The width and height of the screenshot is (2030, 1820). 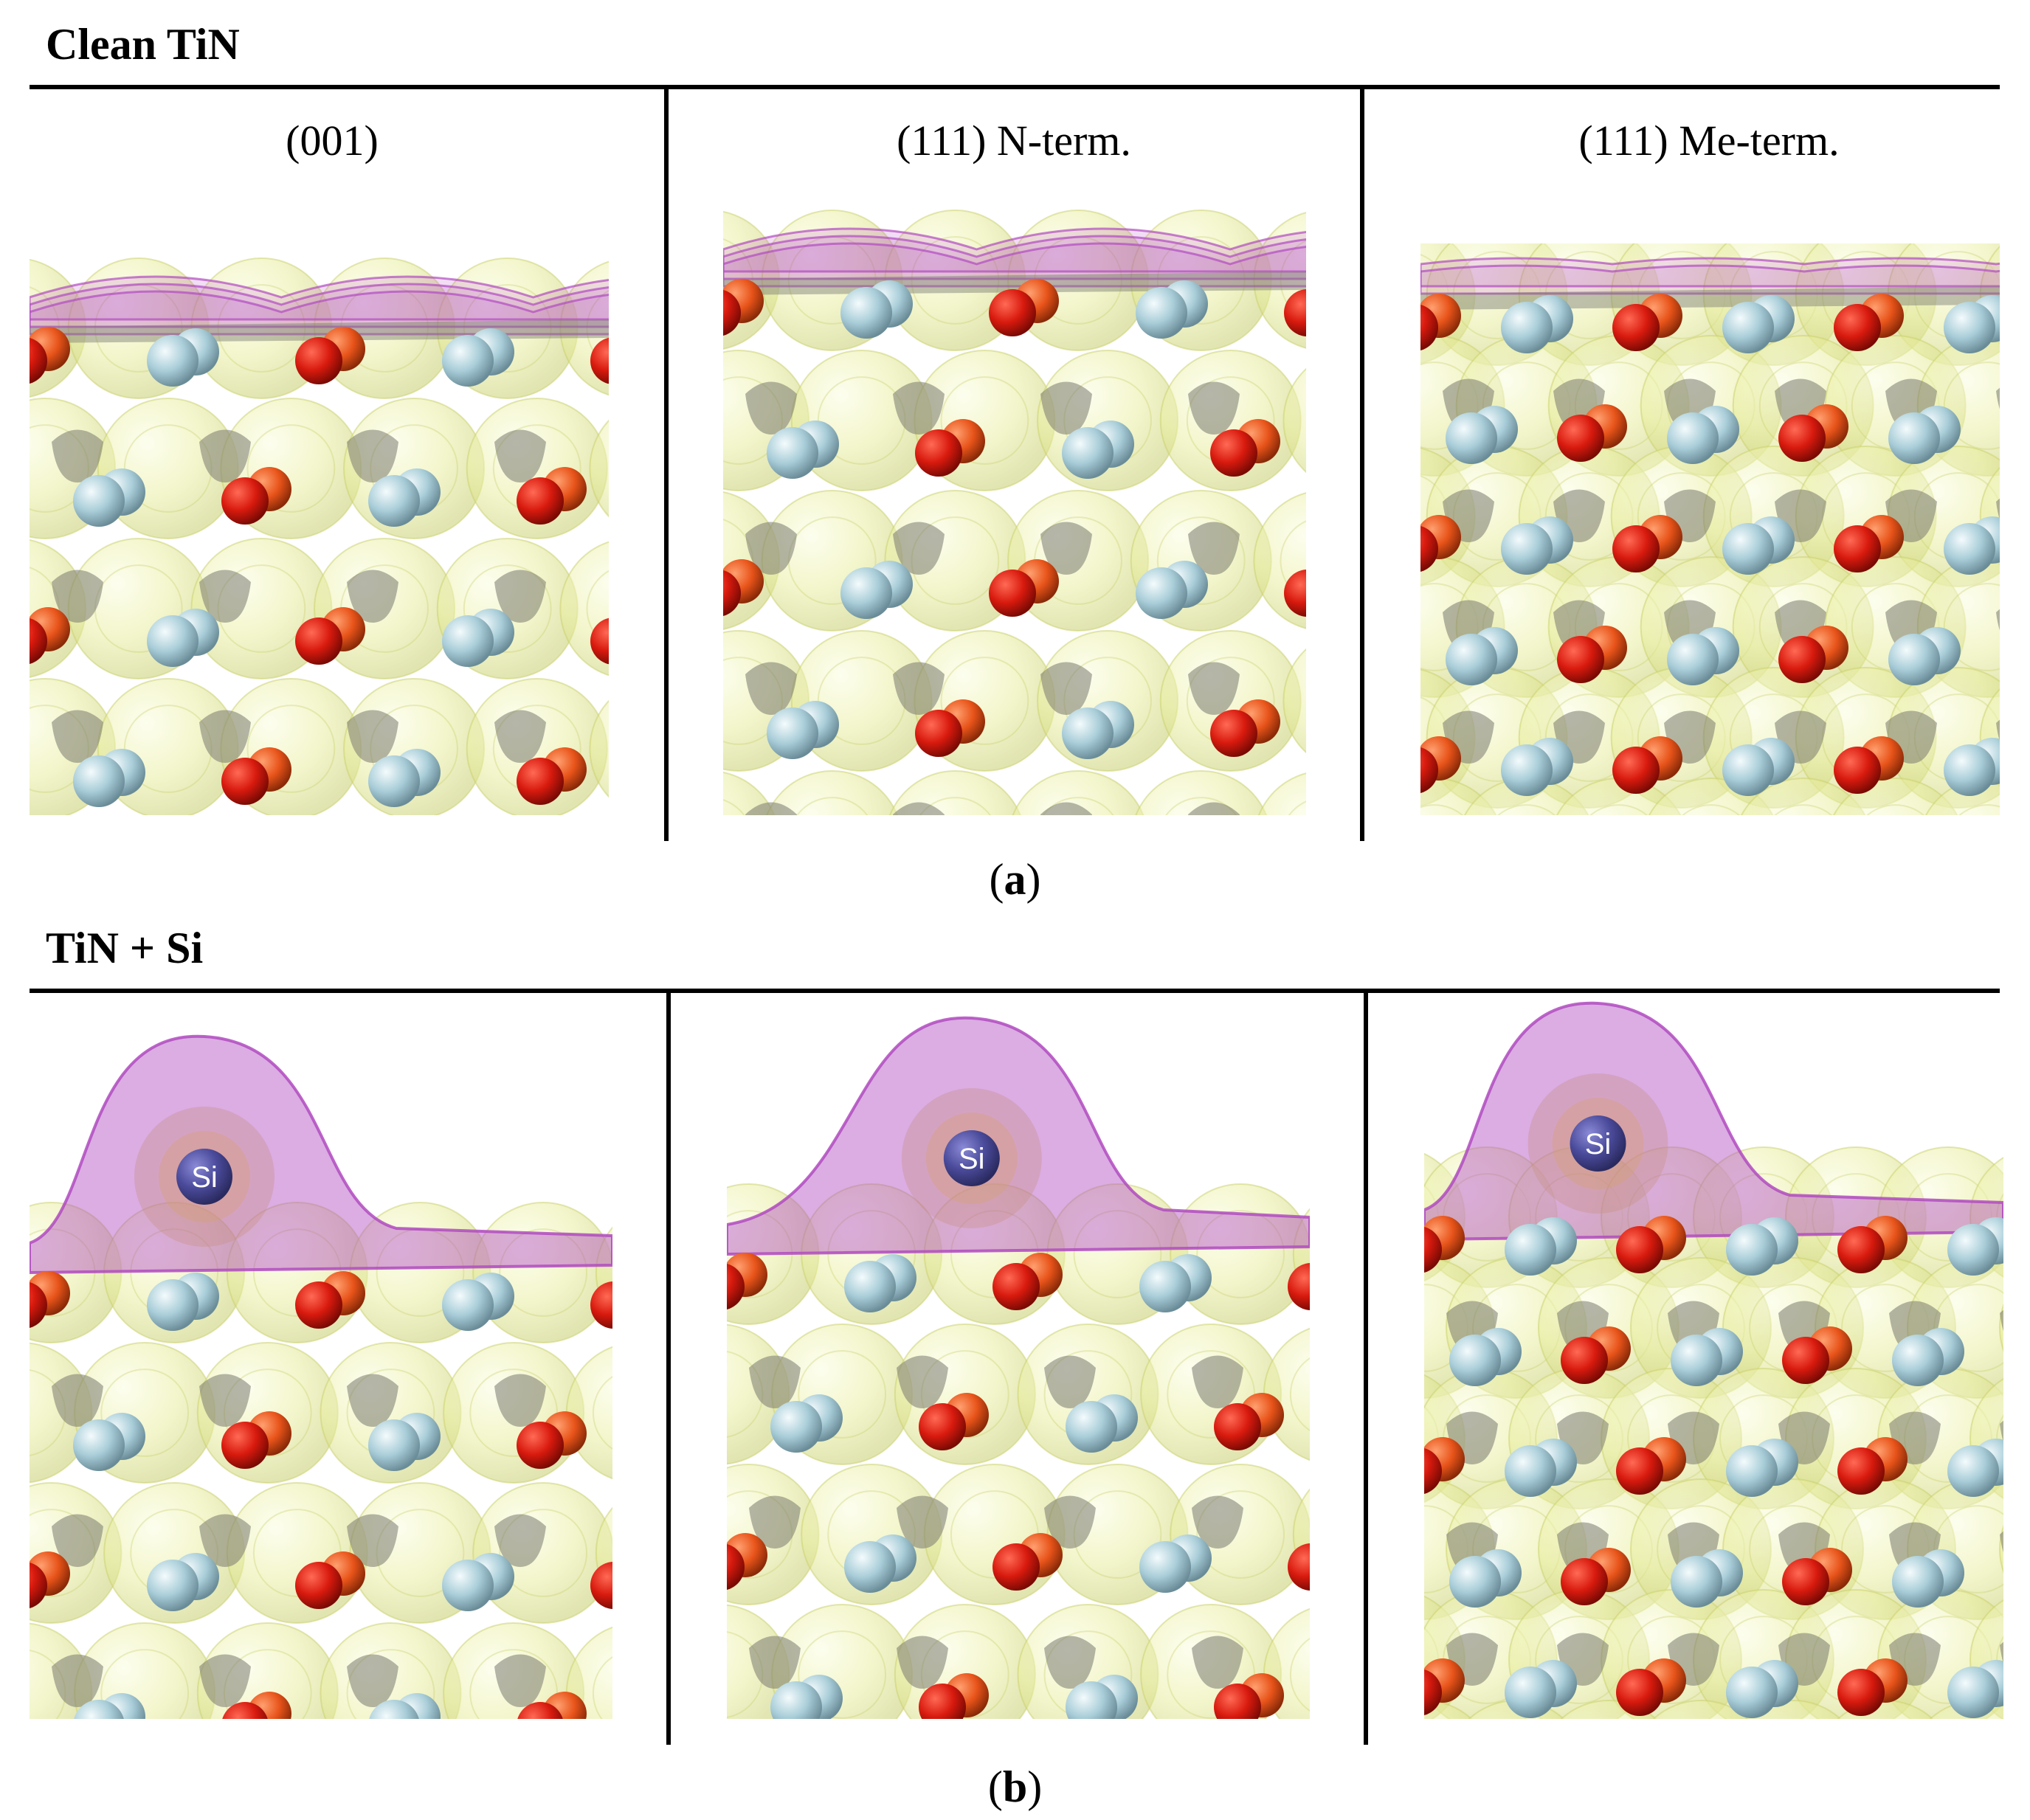 I want to click on caption-a: (a), so click(x=1015, y=879).